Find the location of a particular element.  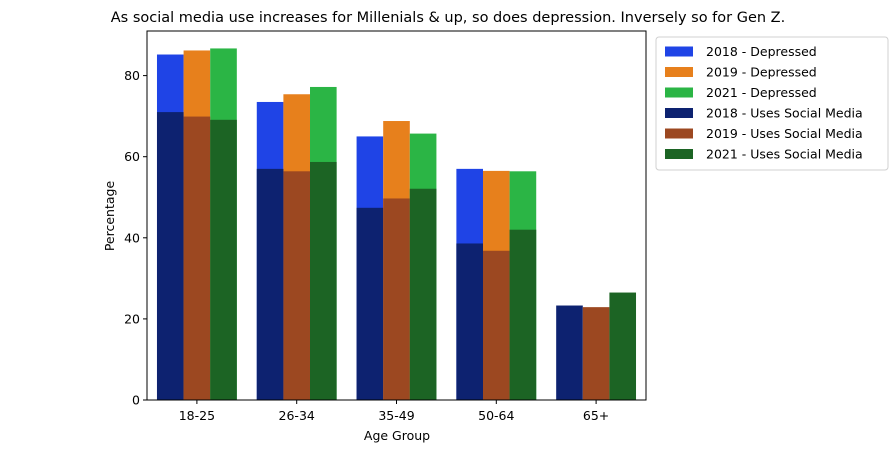

y-tick-label: 20 is located at coordinates (132, 318).